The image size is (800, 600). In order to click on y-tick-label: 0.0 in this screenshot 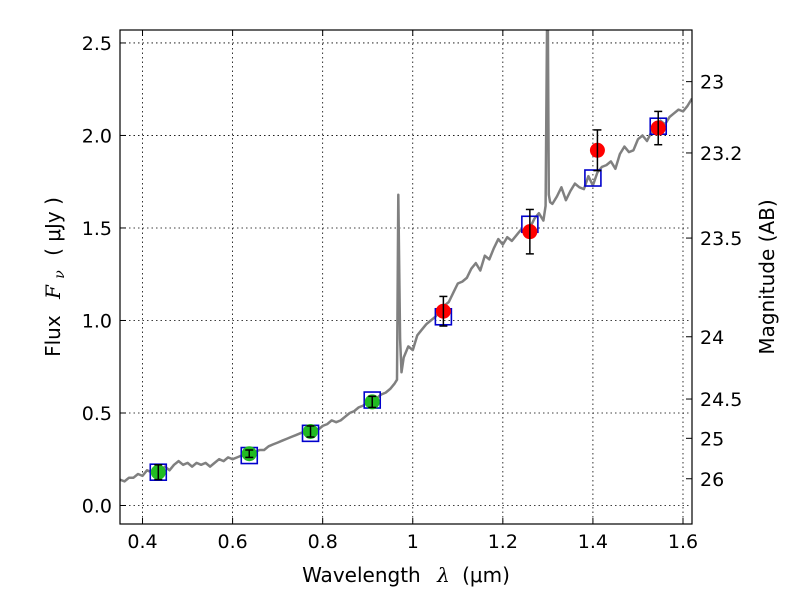, I will do `click(97, 506)`.